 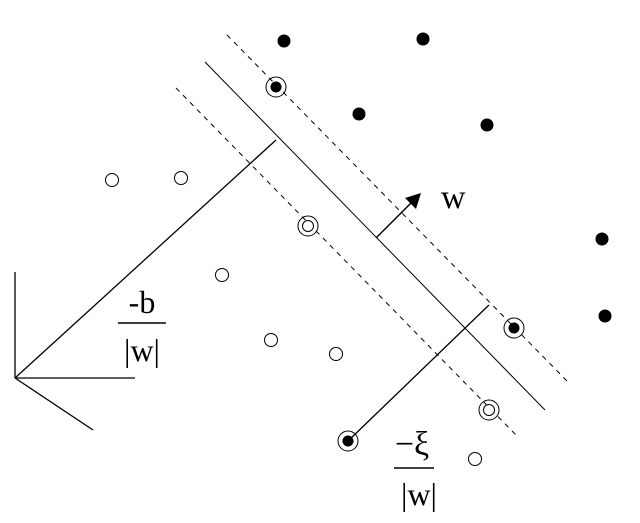 I want to click on coordinate-axes, so click(x=74, y=351).